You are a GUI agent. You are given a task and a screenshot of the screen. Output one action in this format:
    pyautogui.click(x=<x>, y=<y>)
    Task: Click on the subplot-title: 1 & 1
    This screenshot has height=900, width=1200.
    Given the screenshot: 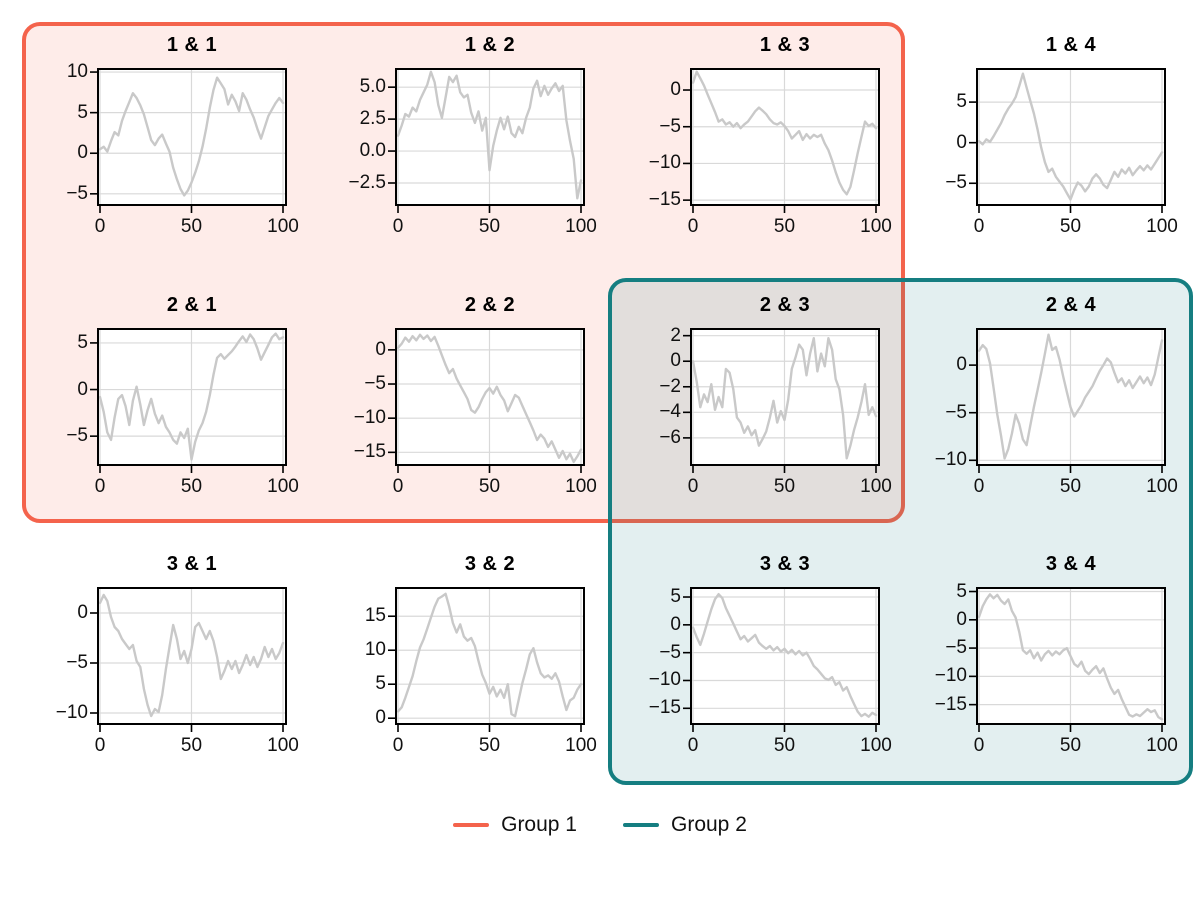 What is the action you would take?
    pyautogui.click(x=192, y=45)
    